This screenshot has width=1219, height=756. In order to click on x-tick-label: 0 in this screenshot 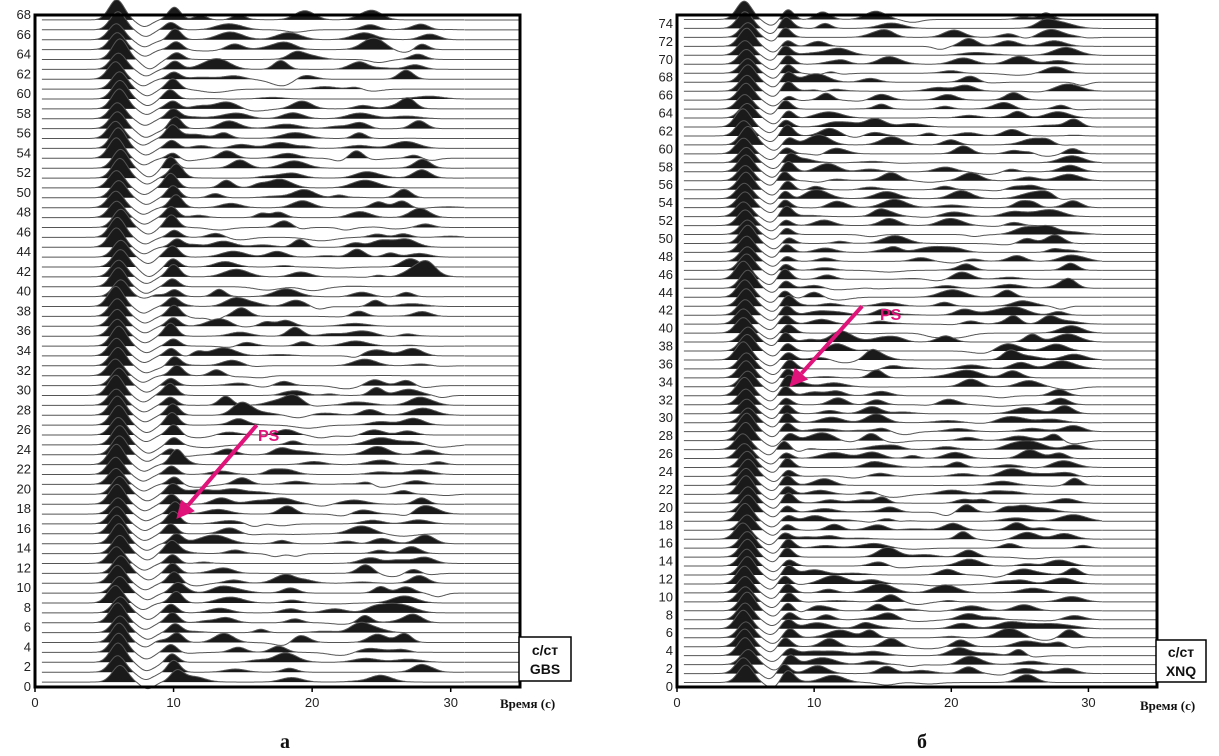, I will do `click(676, 702)`.